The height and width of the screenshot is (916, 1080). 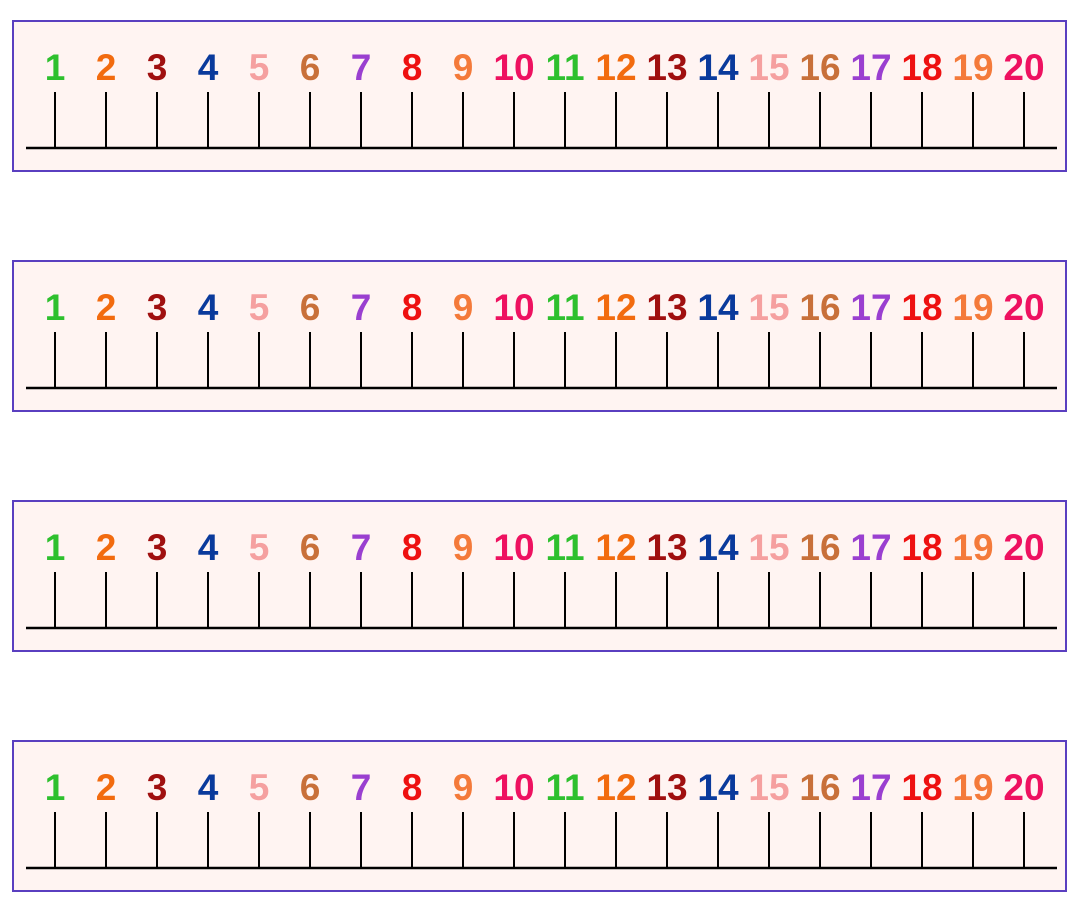 I want to click on number-line-2: 1 2 3 4 5 6 7 8 9 10 11 12 13 14 15 16 17 18 19 20, so click(x=541, y=338).